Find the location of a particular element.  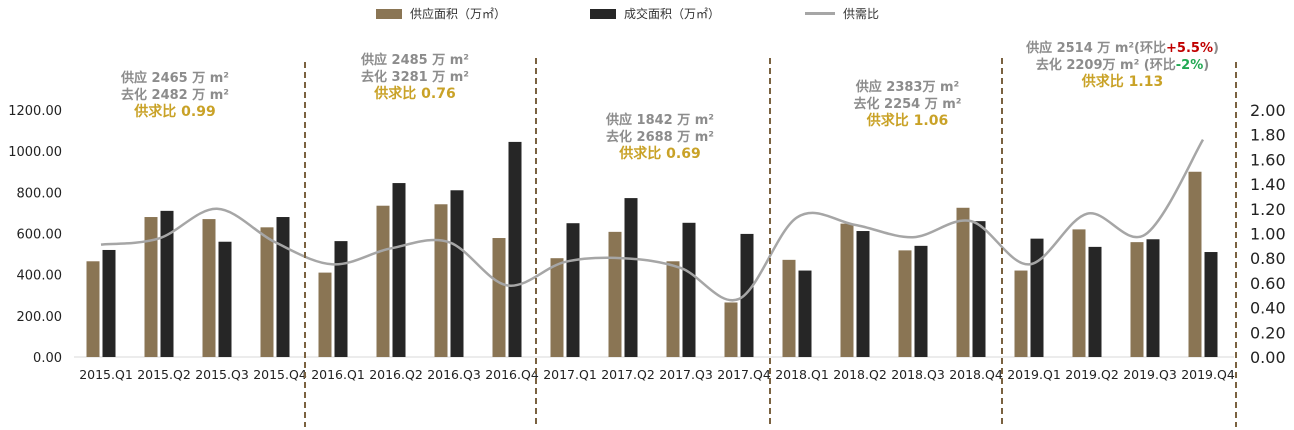

x-tick-label: 2016.Q4 is located at coordinates (512, 374).